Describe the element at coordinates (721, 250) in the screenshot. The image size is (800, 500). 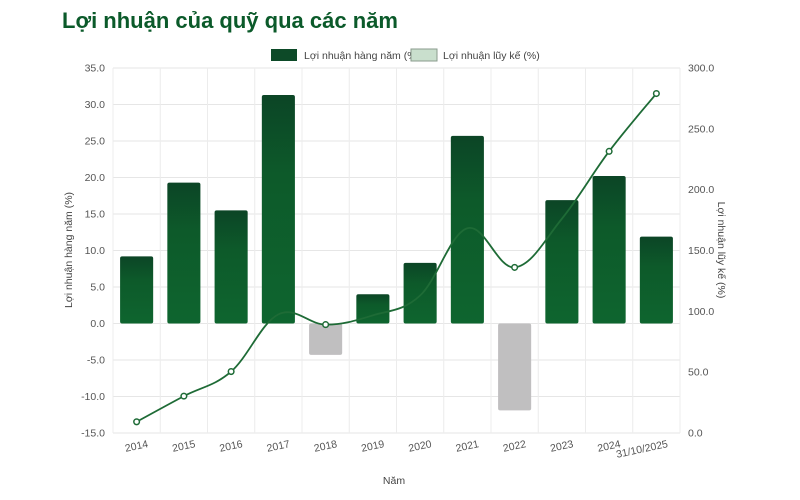
I see `y2-axis-label: Lợi nhuận lũy kế (%)` at that location.